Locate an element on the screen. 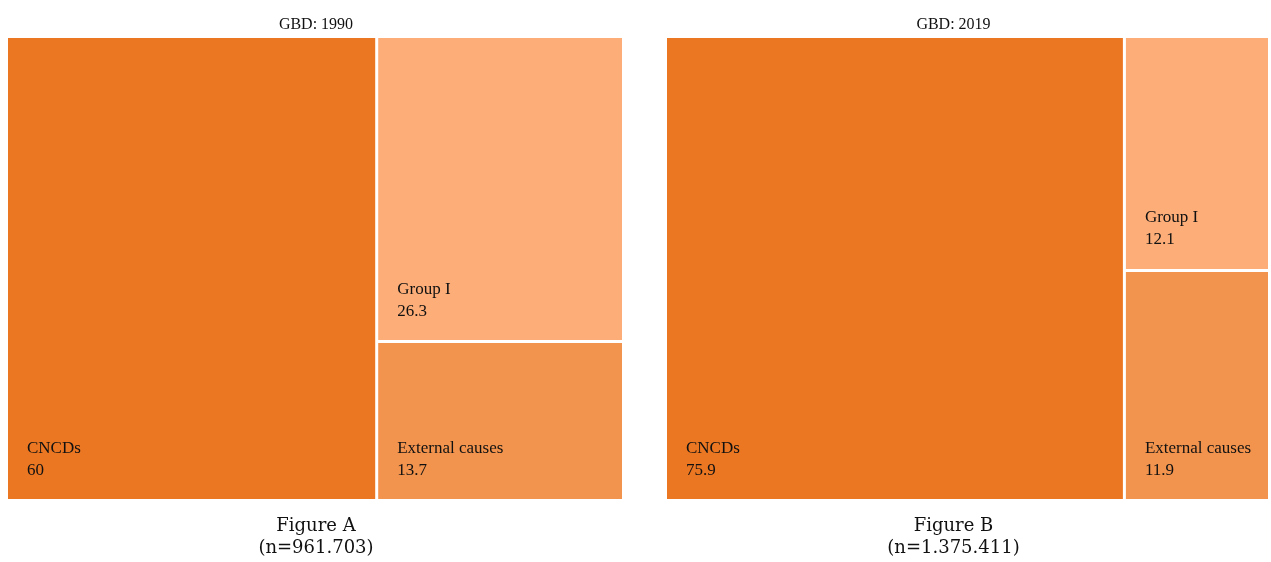  text: (n=1.375.411) is located at coordinates (953, 546).